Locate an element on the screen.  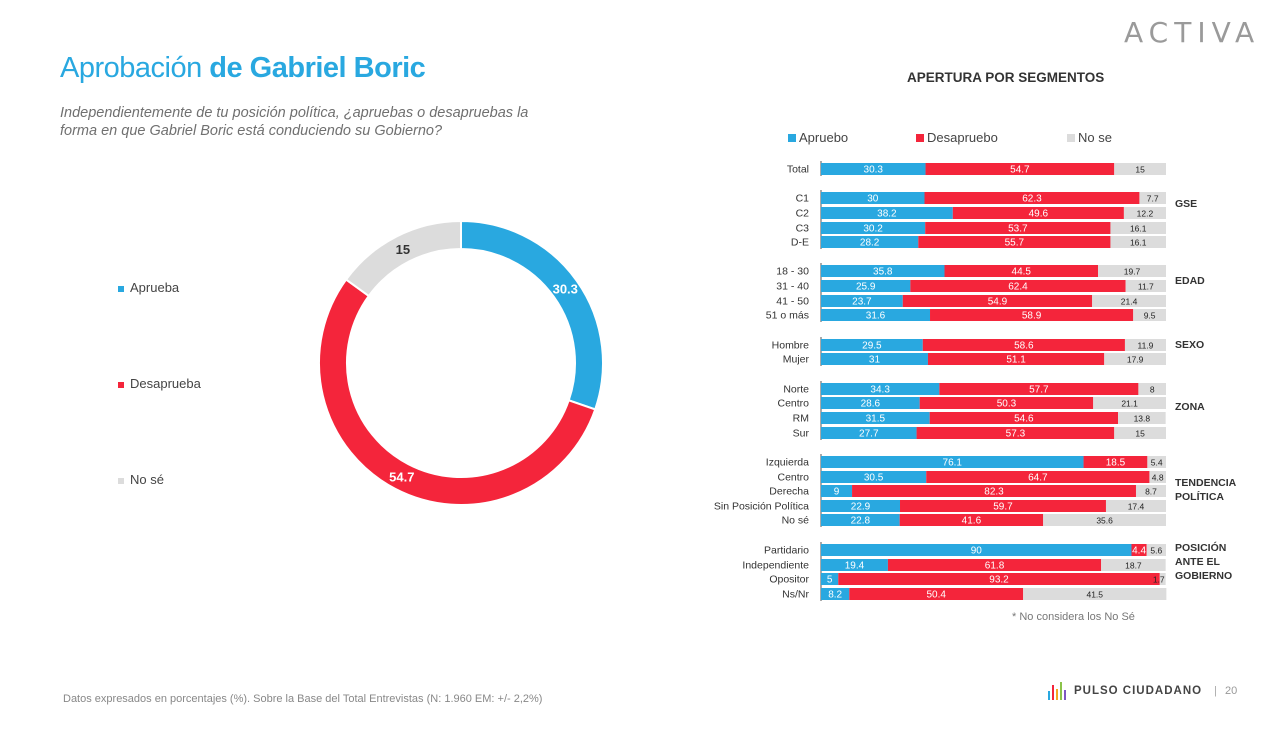
bar-value-label: 8.7 is located at coordinates (1151, 492).